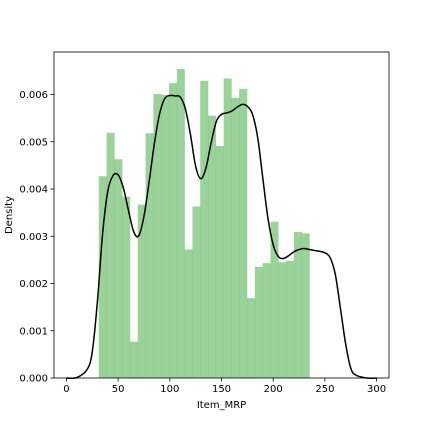  Describe the element at coordinates (33, 331) in the screenshot. I see `y-tick-label: 0.001` at that location.